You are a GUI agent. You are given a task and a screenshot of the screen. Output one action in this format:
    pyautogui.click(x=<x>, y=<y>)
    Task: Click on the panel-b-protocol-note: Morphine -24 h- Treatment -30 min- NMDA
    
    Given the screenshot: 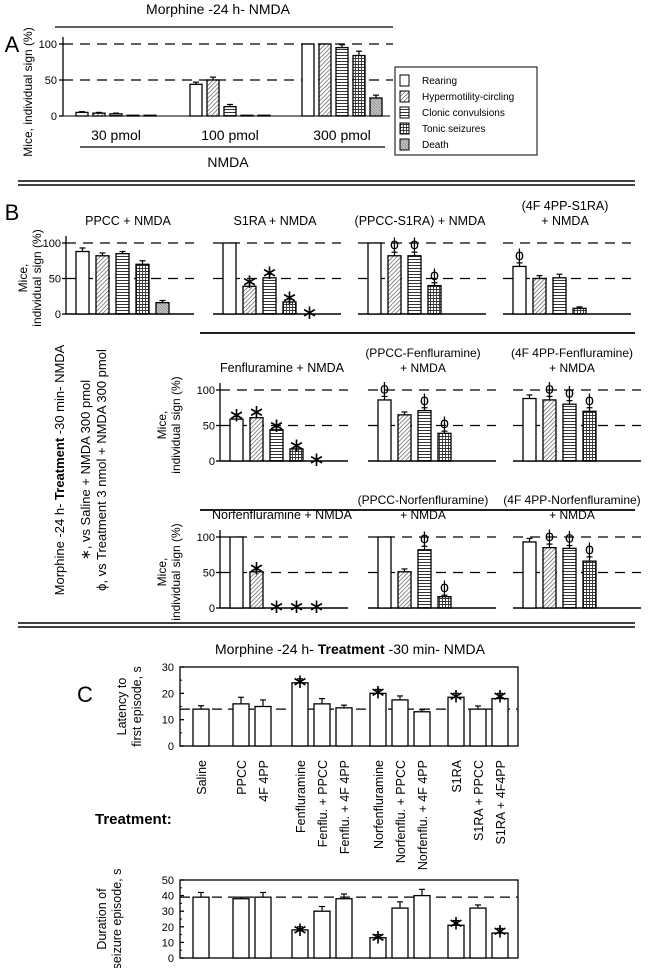 What is the action you would take?
    pyautogui.click(x=59, y=469)
    